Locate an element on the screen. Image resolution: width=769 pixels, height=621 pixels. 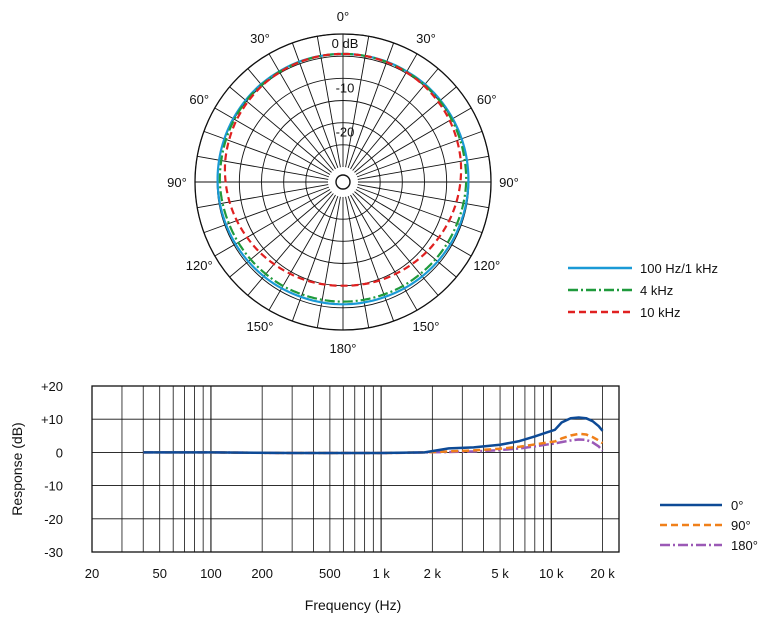
polar-ring-label: 0 dB is located at coordinates (345, 43).